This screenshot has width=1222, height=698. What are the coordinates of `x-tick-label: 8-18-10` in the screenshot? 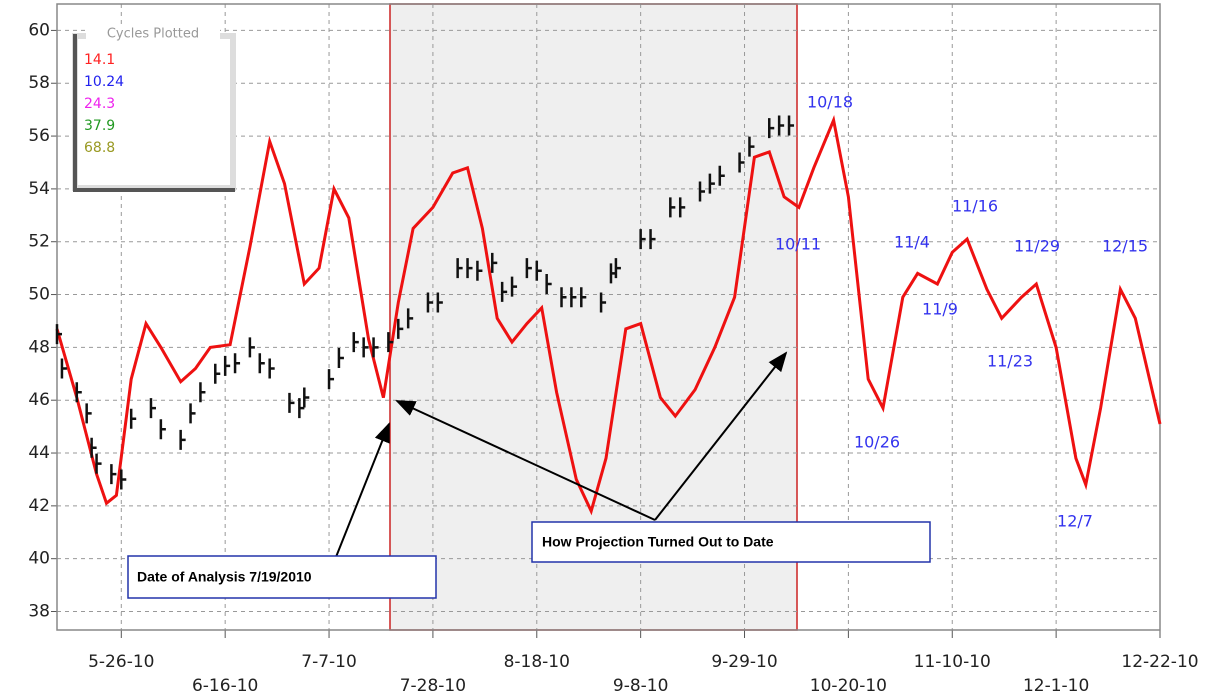 It's located at (537, 662).